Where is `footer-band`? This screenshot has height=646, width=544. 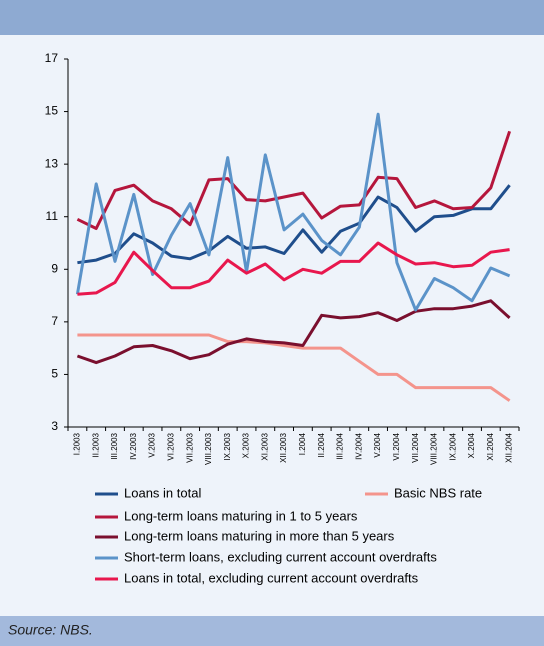
footer-band is located at coordinates (272, 631).